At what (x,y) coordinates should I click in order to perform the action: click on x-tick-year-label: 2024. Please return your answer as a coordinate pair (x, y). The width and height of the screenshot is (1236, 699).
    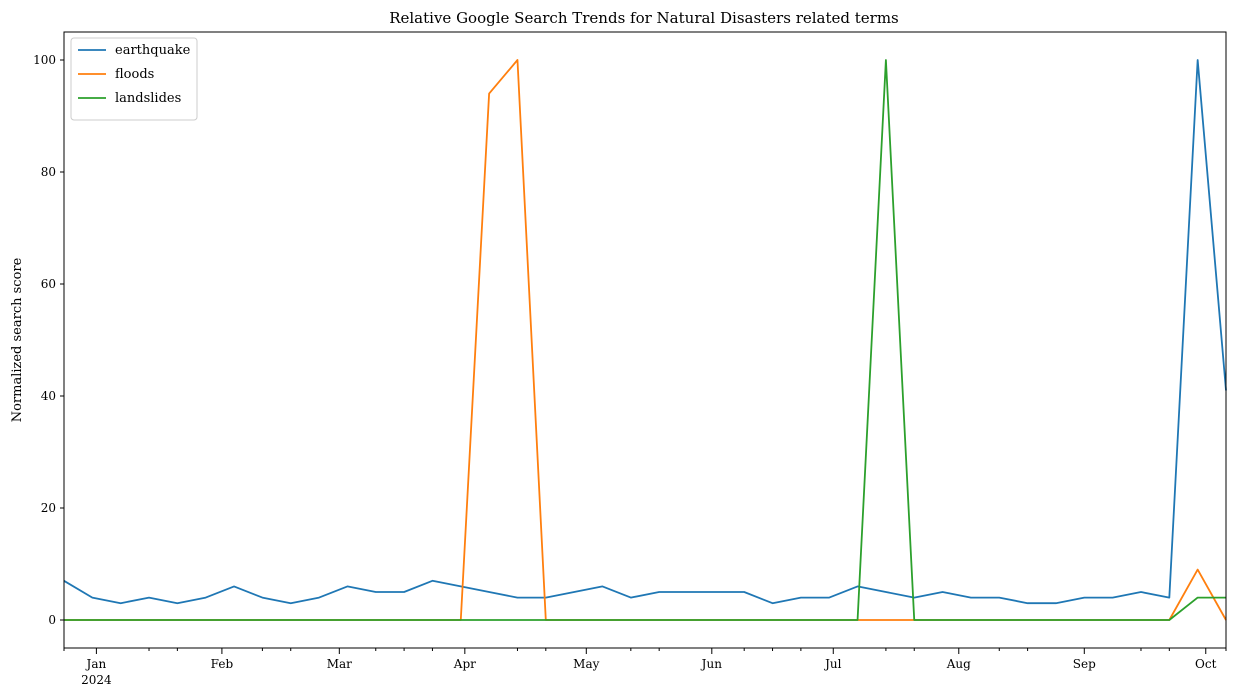
    Looking at the image, I should click on (96, 680).